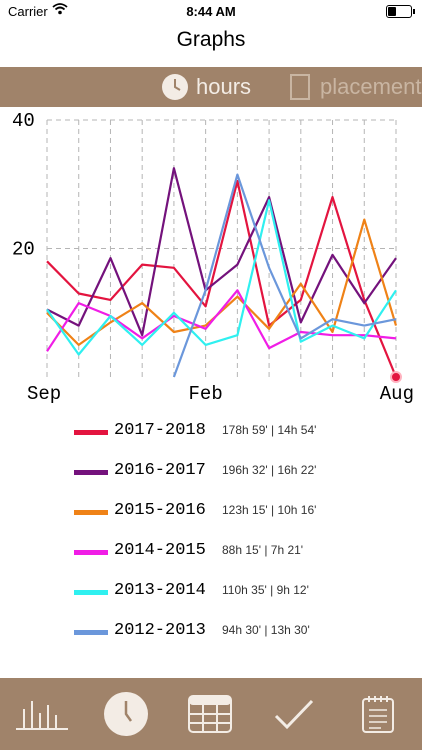 Image resolution: width=422 pixels, height=750 pixels. I want to click on highlight-point, so click(396, 377).